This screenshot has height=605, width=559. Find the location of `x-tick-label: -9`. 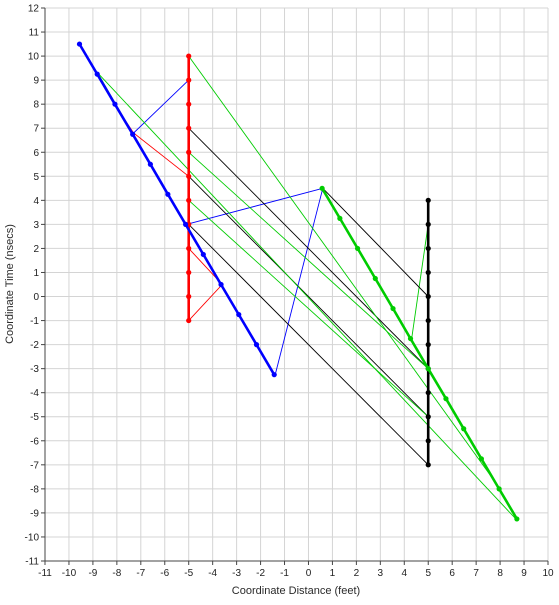

x-tick-label: -9 is located at coordinates (92, 573).